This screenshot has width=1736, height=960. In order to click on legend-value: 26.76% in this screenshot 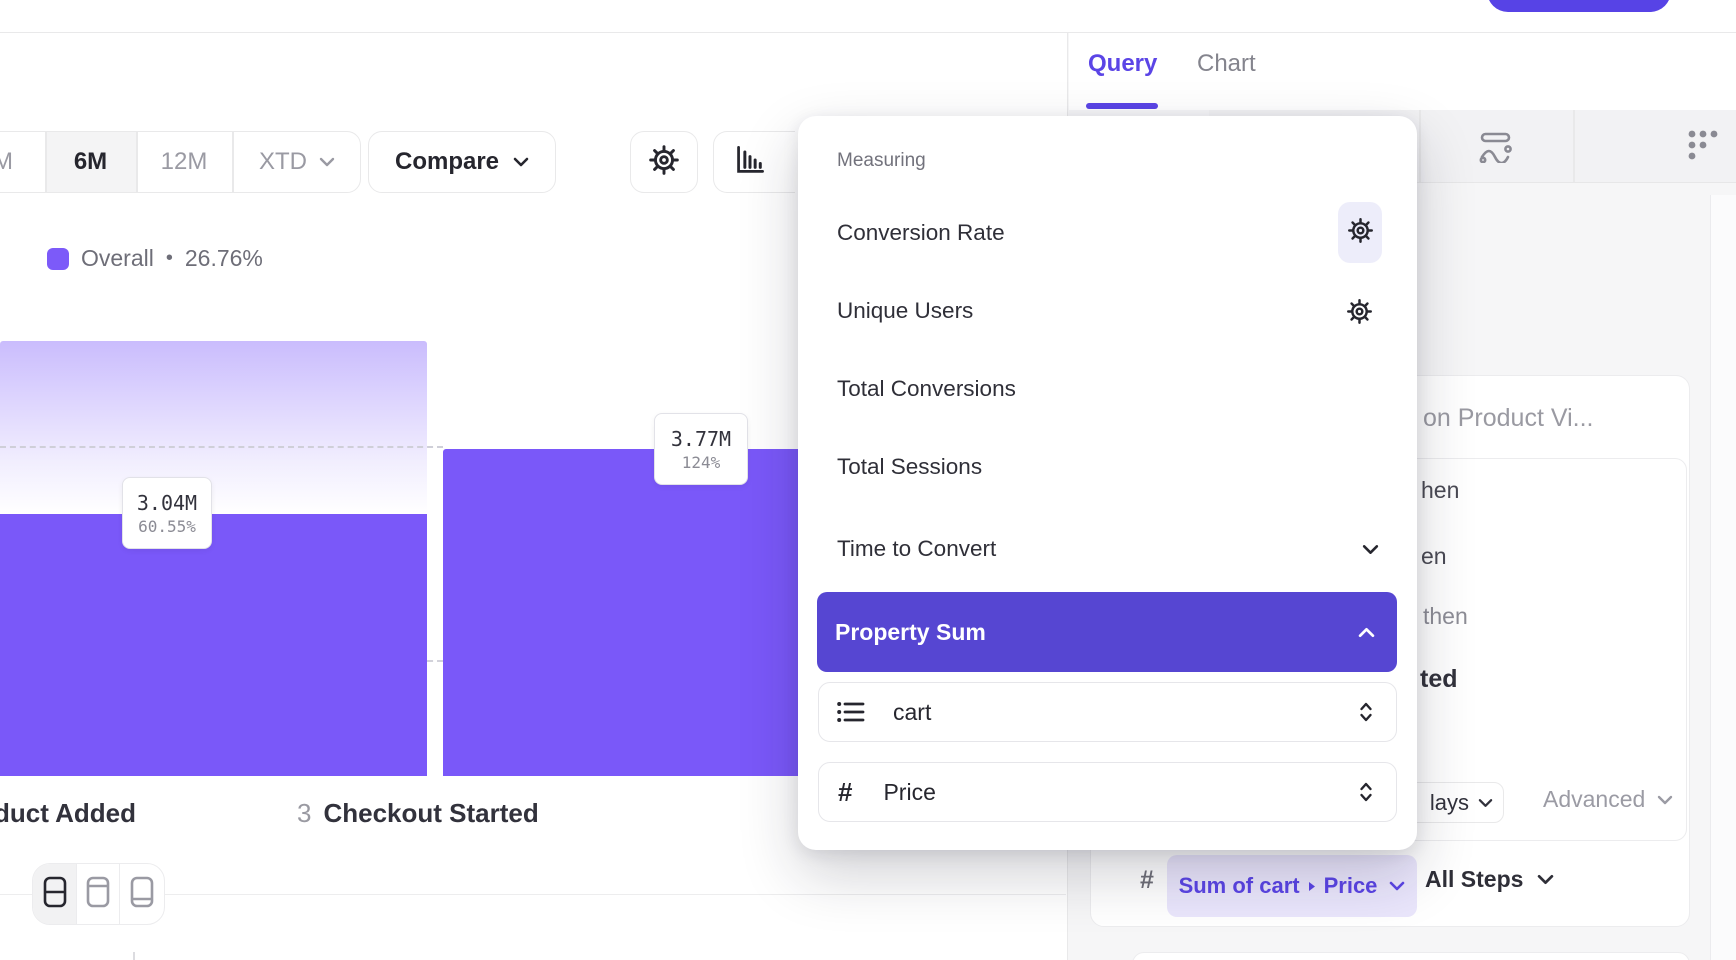, I will do `click(223, 258)`.